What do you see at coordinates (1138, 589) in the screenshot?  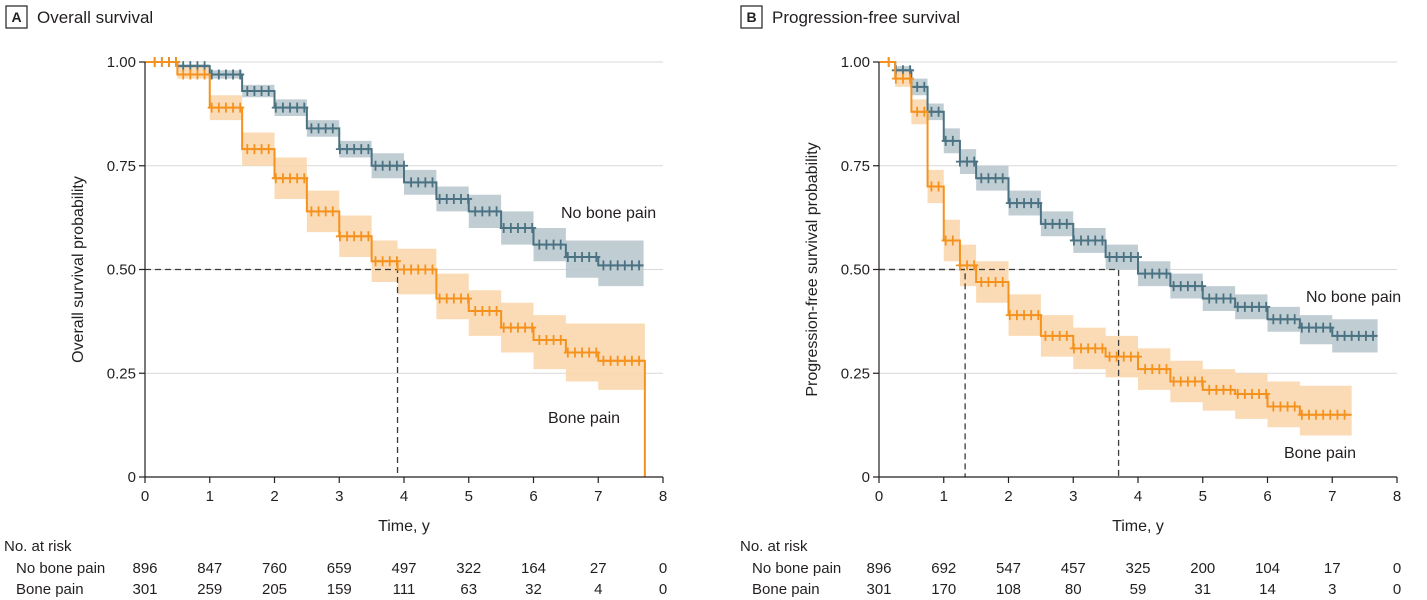 I see `at-risk-count: 59` at bounding box center [1138, 589].